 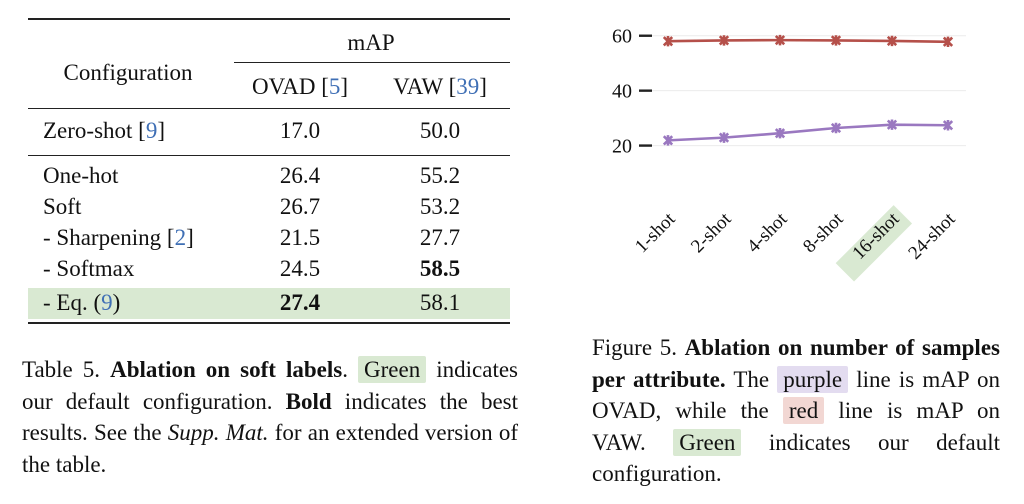 What do you see at coordinates (948, 125) in the screenshot?
I see `point-ovad-24-shot` at bounding box center [948, 125].